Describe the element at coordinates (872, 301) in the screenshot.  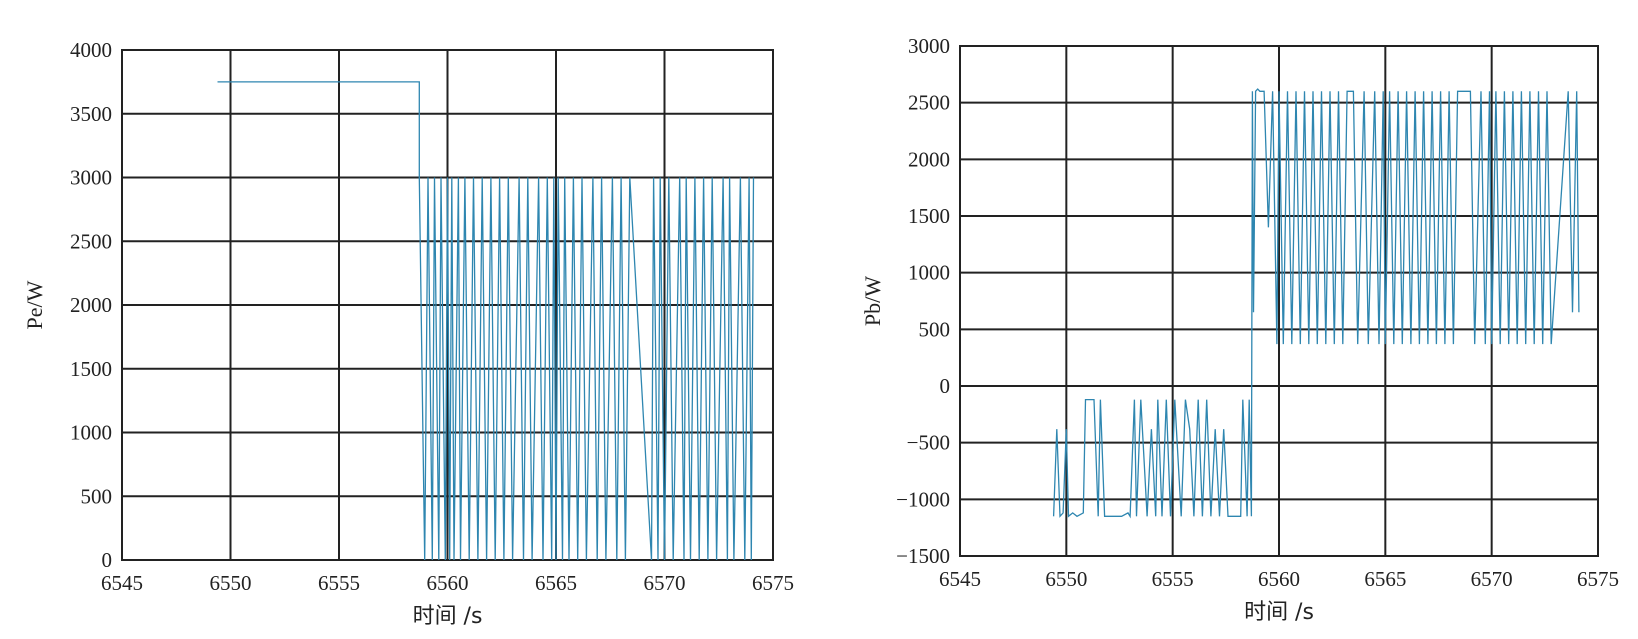
I see `y-axis-label: Pb/W` at that location.